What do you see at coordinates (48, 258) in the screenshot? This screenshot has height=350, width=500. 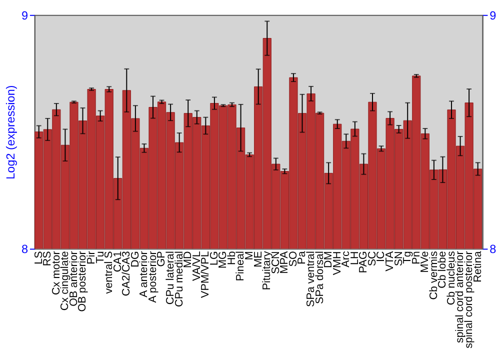 I see `x-tick-label: RS` at bounding box center [48, 258].